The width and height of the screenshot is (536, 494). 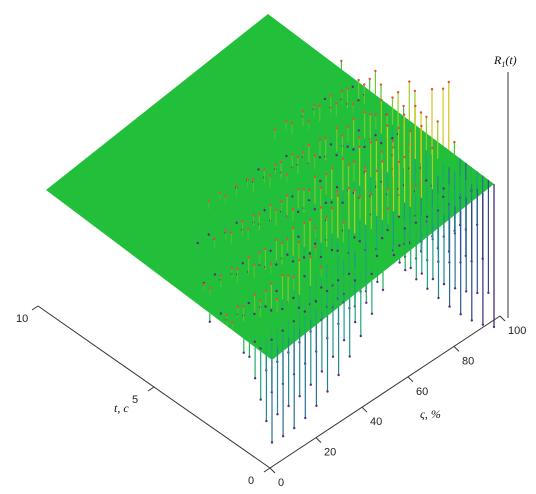 I want to click on s-axis-line, so click(x=385, y=392).